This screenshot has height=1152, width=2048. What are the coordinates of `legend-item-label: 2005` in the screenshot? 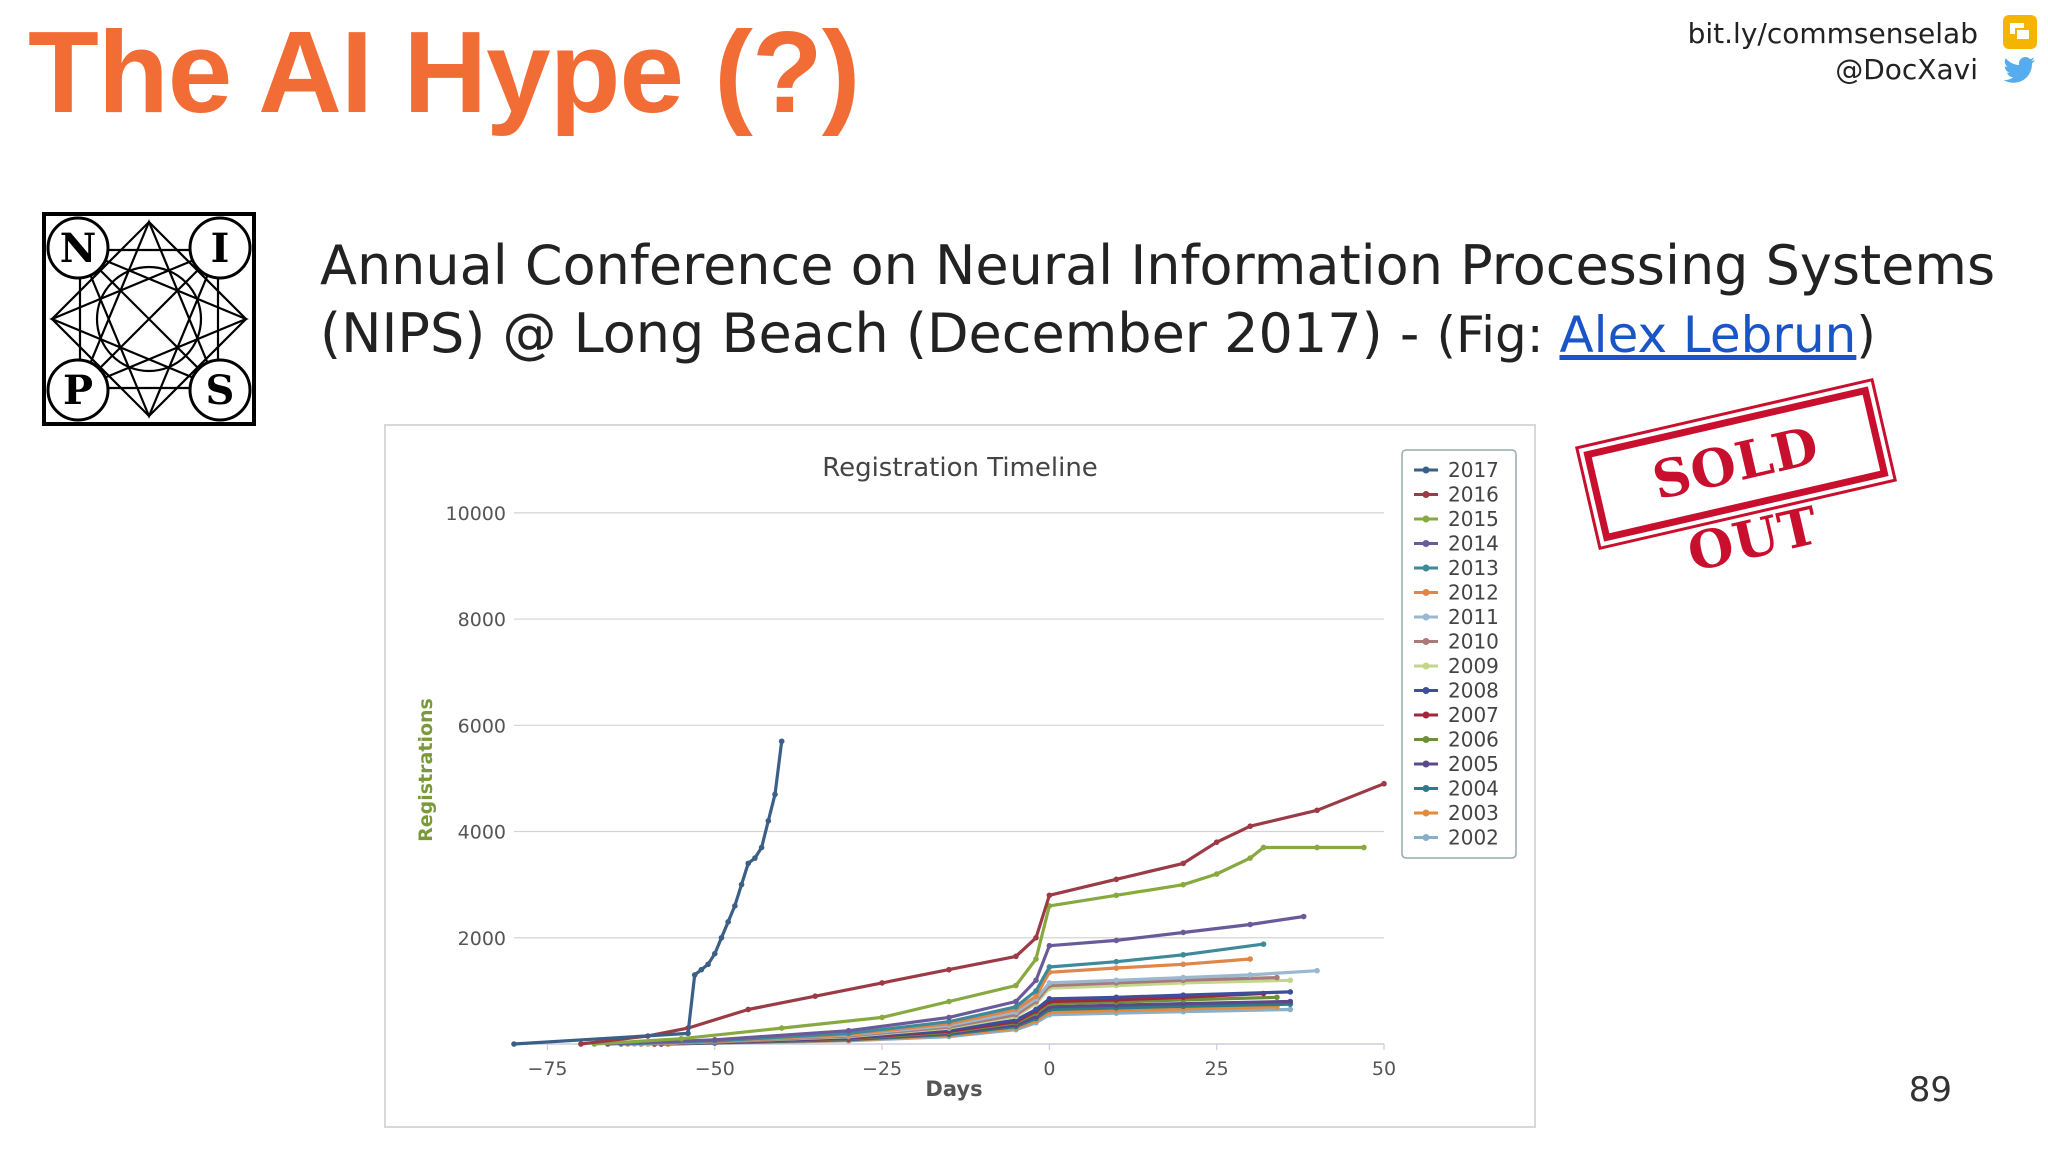 It's located at (1473, 764).